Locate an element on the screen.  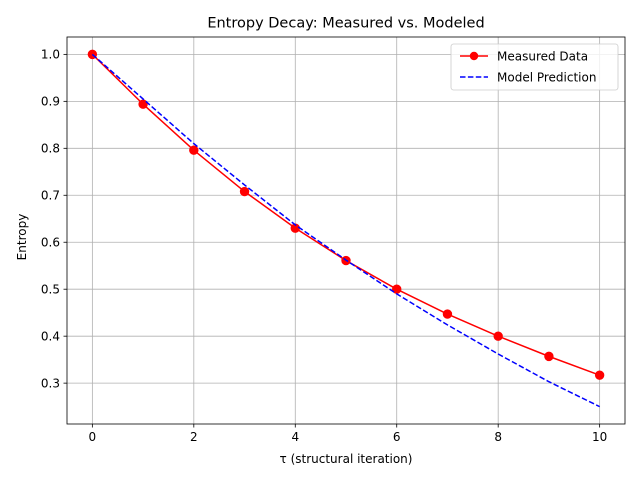
y-axis-ticks: 0.3 0.4 0.5 0.6 0.7 0.8 0.9 1.0 is located at coordinates (54, 219).